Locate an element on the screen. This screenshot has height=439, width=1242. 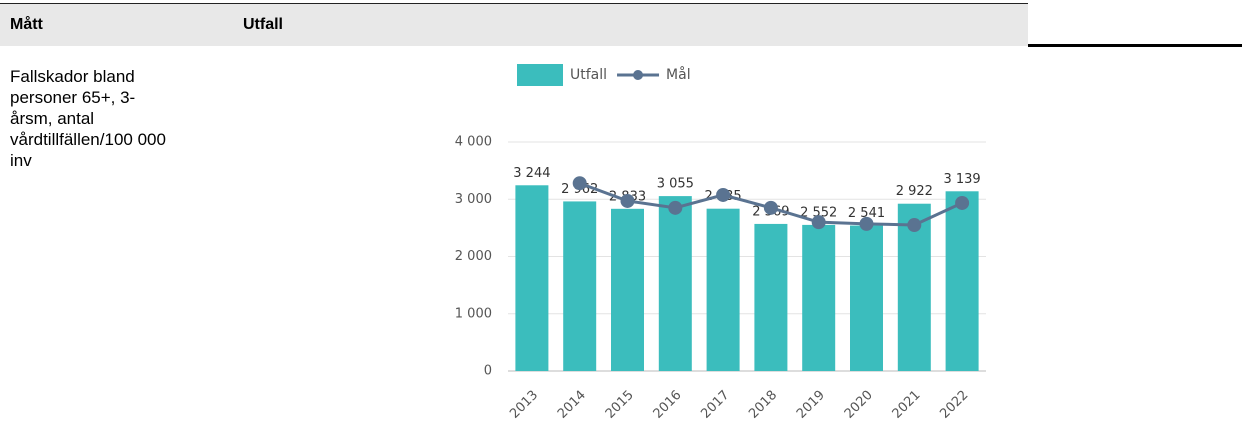
x-tick-label: 2021 is located at coordinates (907, 405).